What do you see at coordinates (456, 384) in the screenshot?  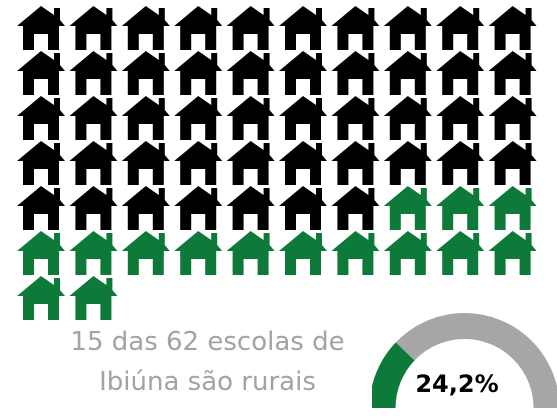 I see `gauge-value-label: 24,2%` at bounding box center [456, 384].